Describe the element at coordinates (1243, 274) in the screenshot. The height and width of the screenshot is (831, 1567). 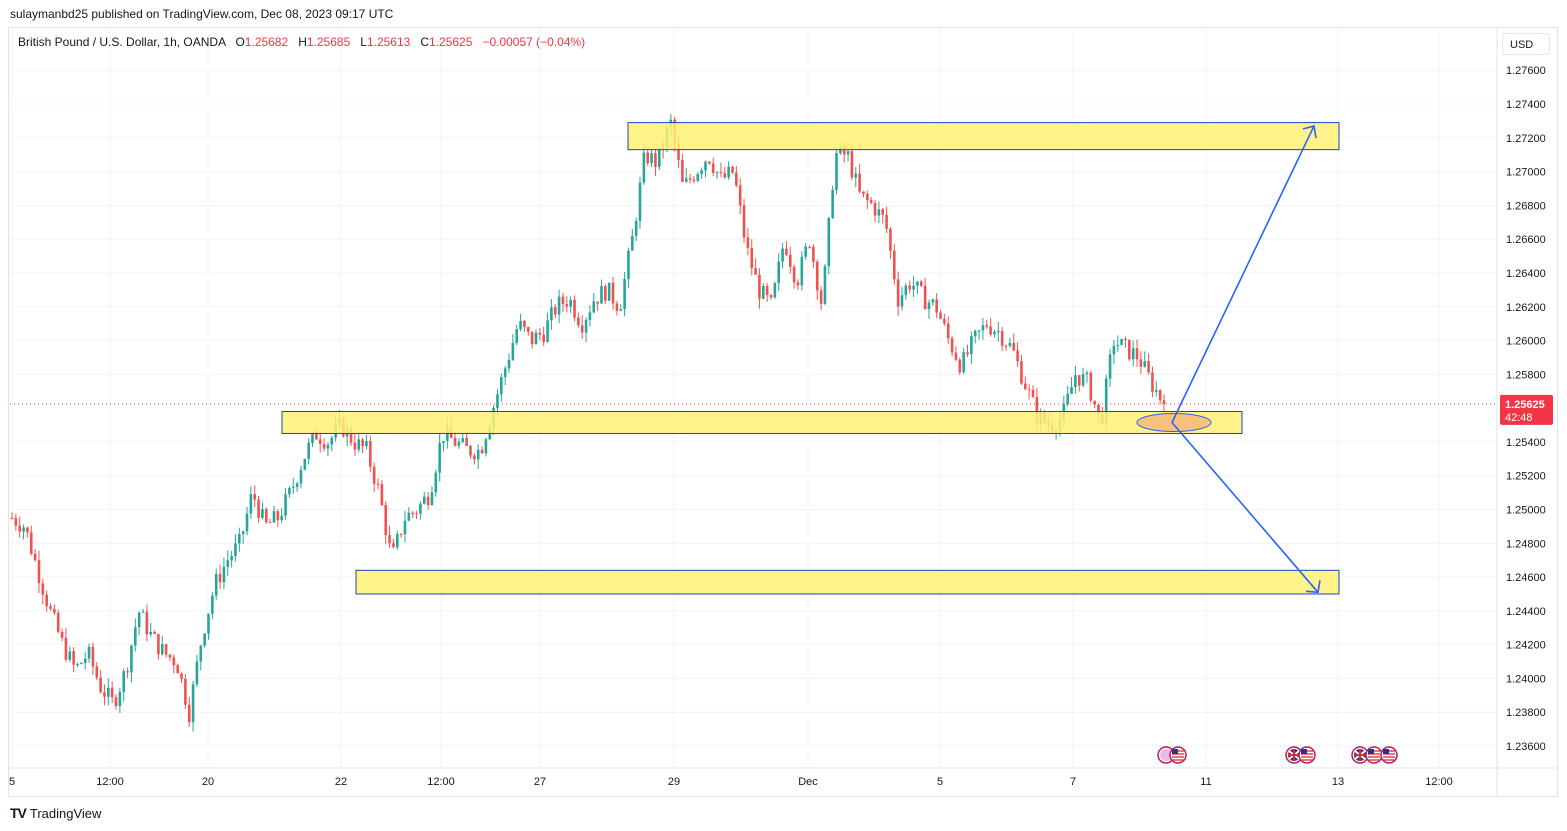
I see `arrow-up-line` at that location.